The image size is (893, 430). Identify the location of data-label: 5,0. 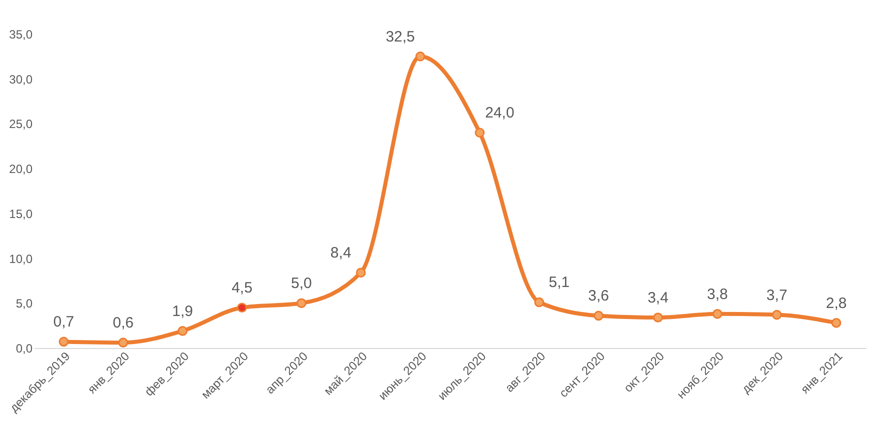
(301, 283).